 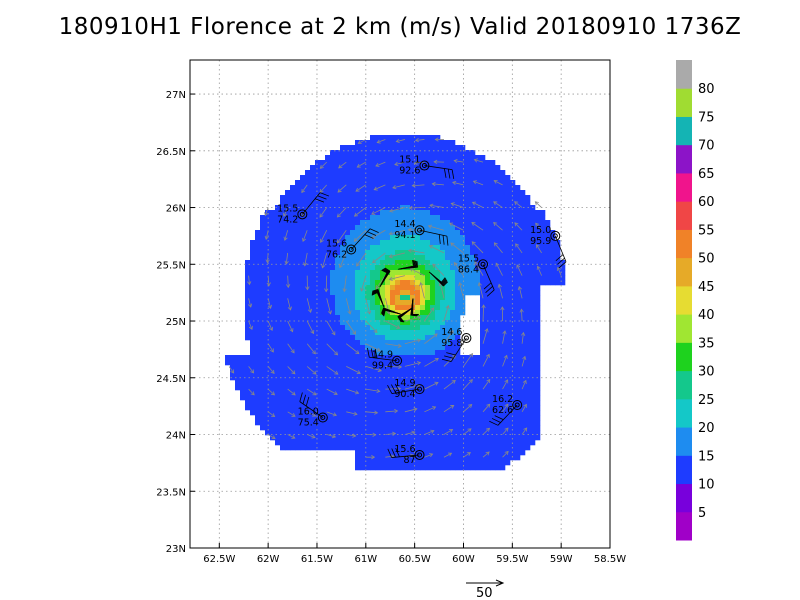 I want to click on wind-barb-shaft, so click(x=560, y=248).